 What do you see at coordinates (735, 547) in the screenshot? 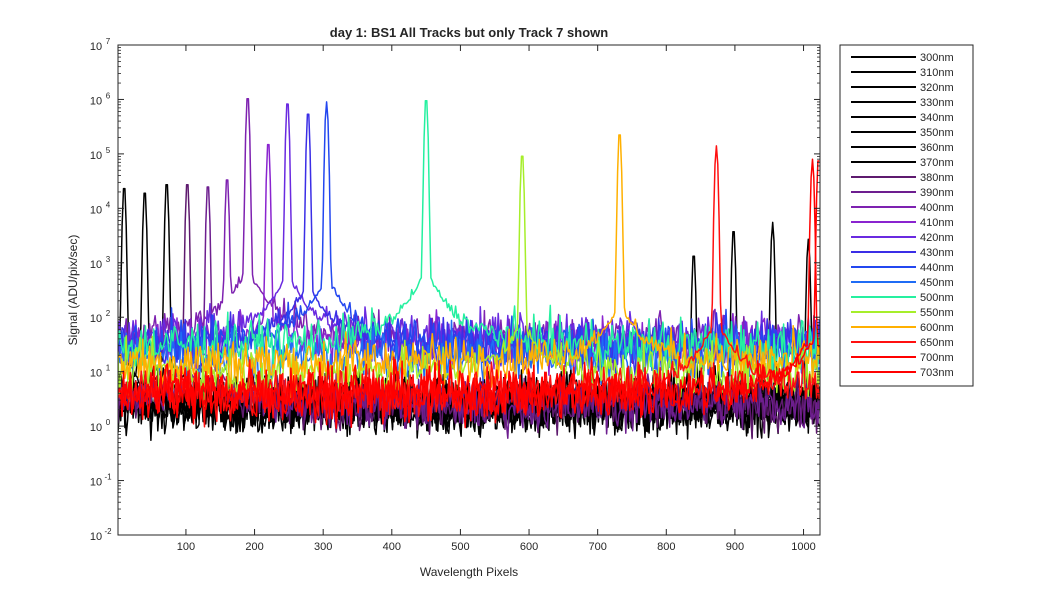
I see `x-tick-label: 900` at bounding box center [735, 547].